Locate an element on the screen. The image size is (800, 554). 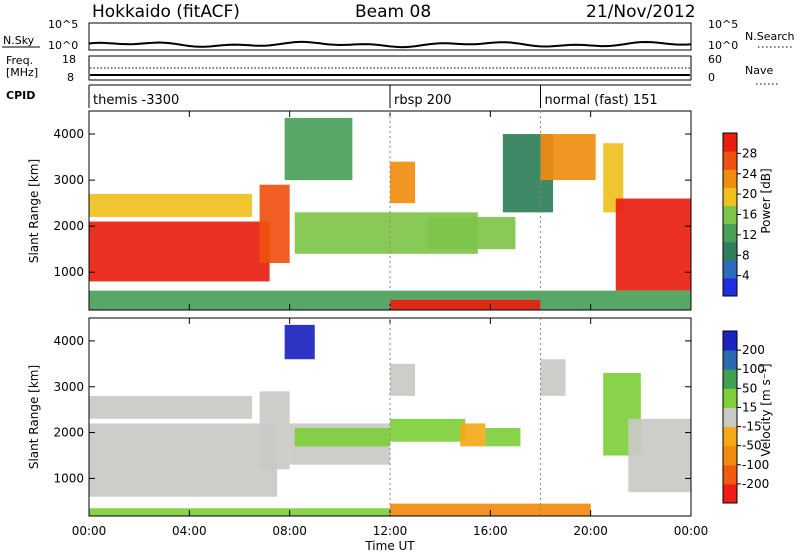
colorbar-tick-label: 15 is located at coordinates (749, 407).